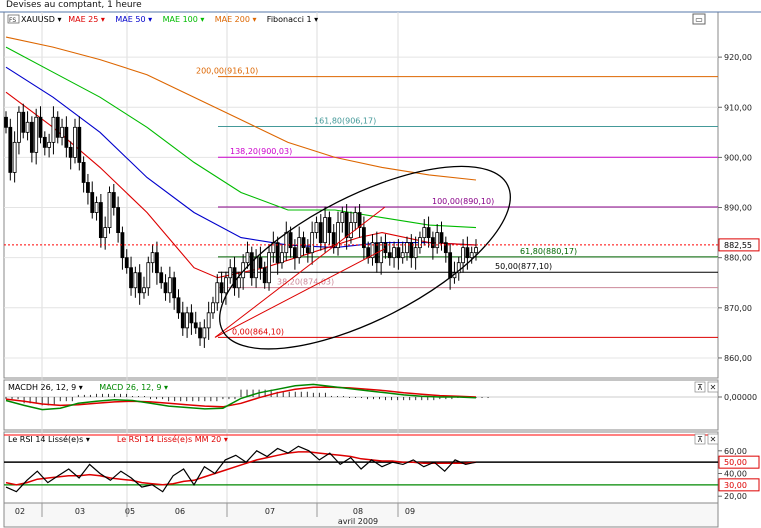 The height and width of the screenshot is (528, 761). What do you see at coordinates (13, 19) in the screenshot?
I see `legend-badge` at bounding box center [13, 19].